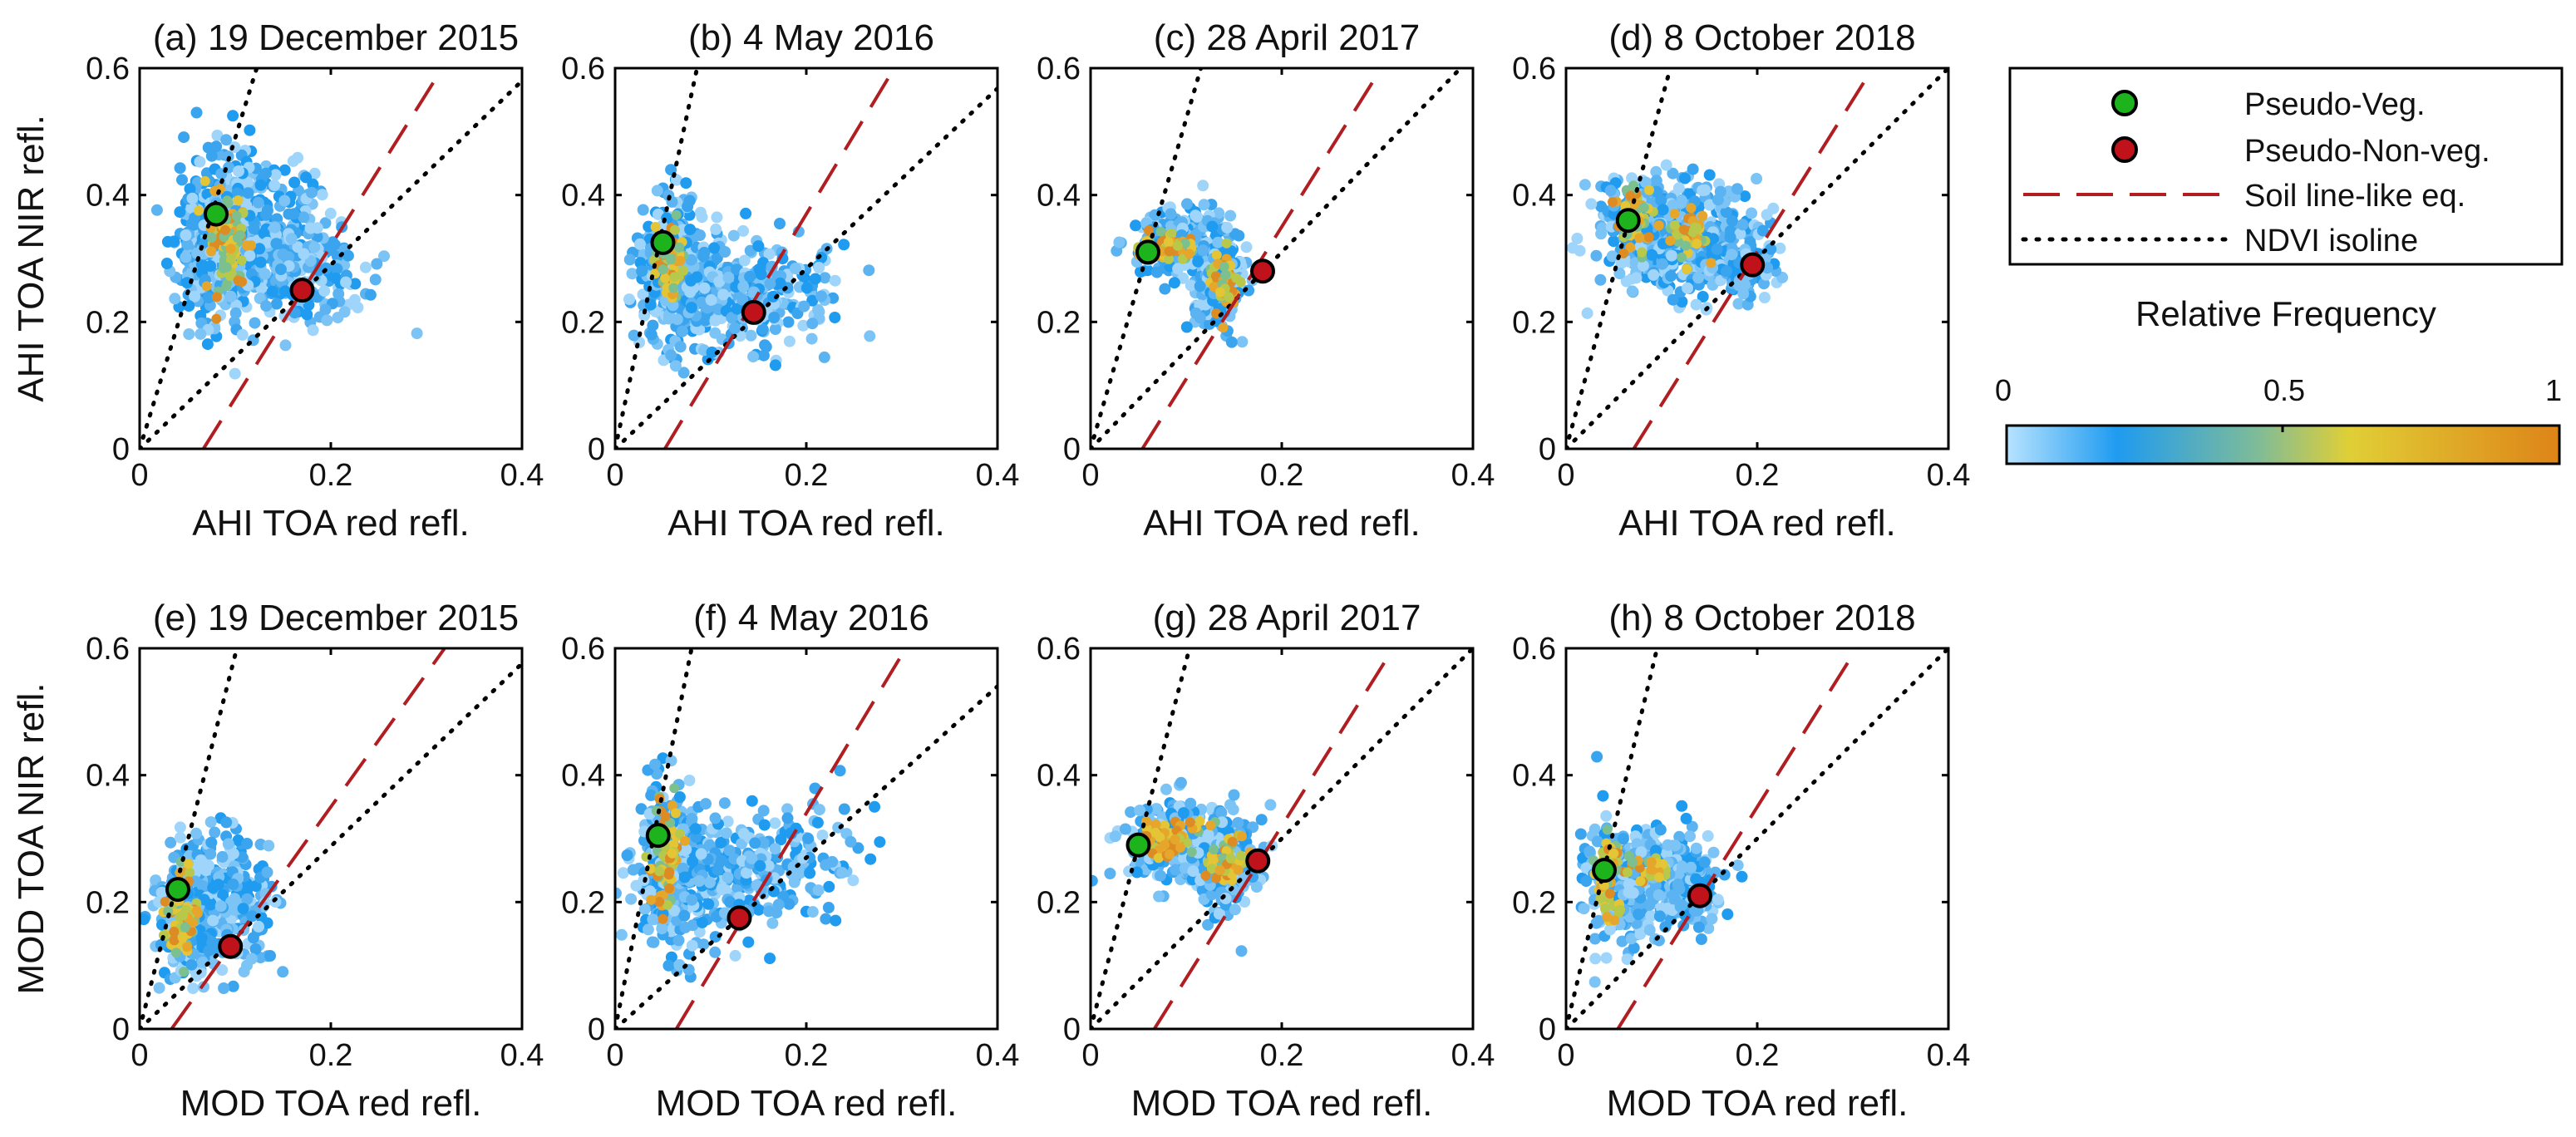 Image resolution: width=2576 pixels, height=1137 pixels. What do you see at coordinates (658, 836) in the screenshot?
I see `pseudo-veg-marker` at bounding box center [658, 836].